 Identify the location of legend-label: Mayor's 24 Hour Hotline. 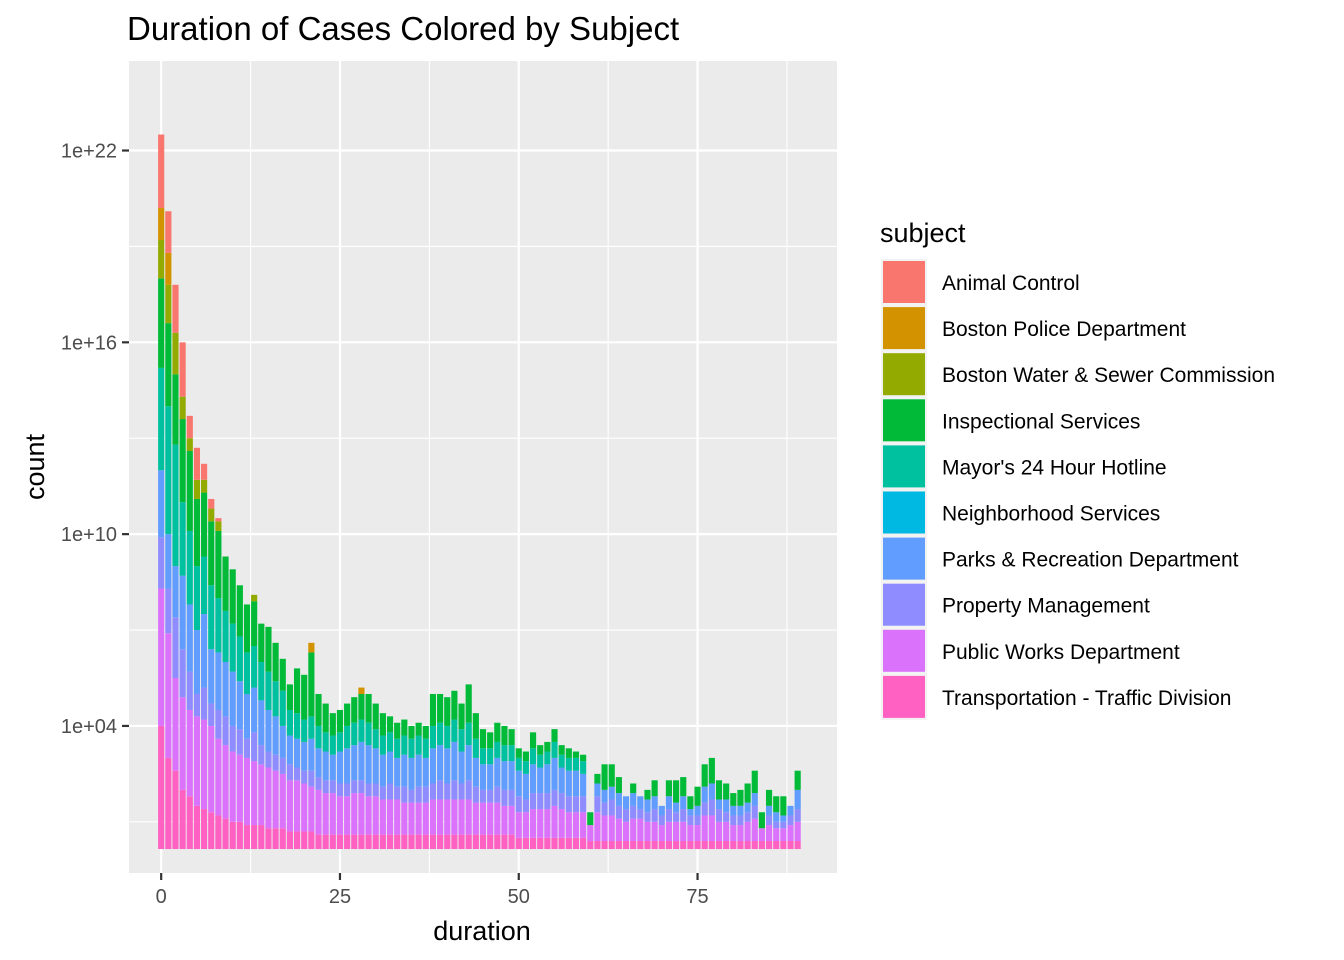
(1054, 467).